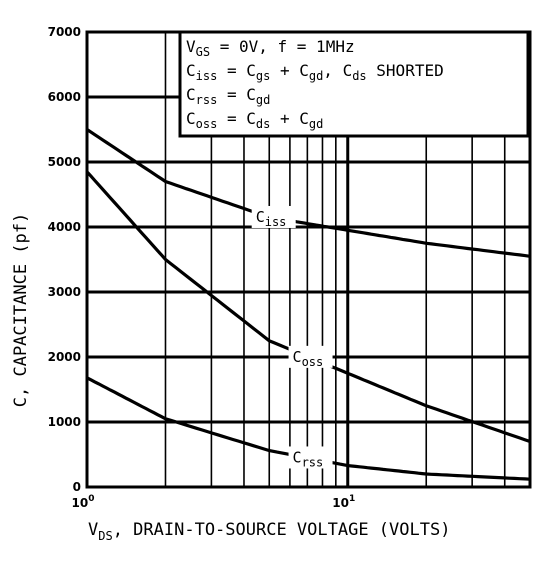 The width and height of the screenshot is (554, 561). Describe the element at coordinates (77, 487) in the screenshot. I see `y-tick-label: 0` at that location.